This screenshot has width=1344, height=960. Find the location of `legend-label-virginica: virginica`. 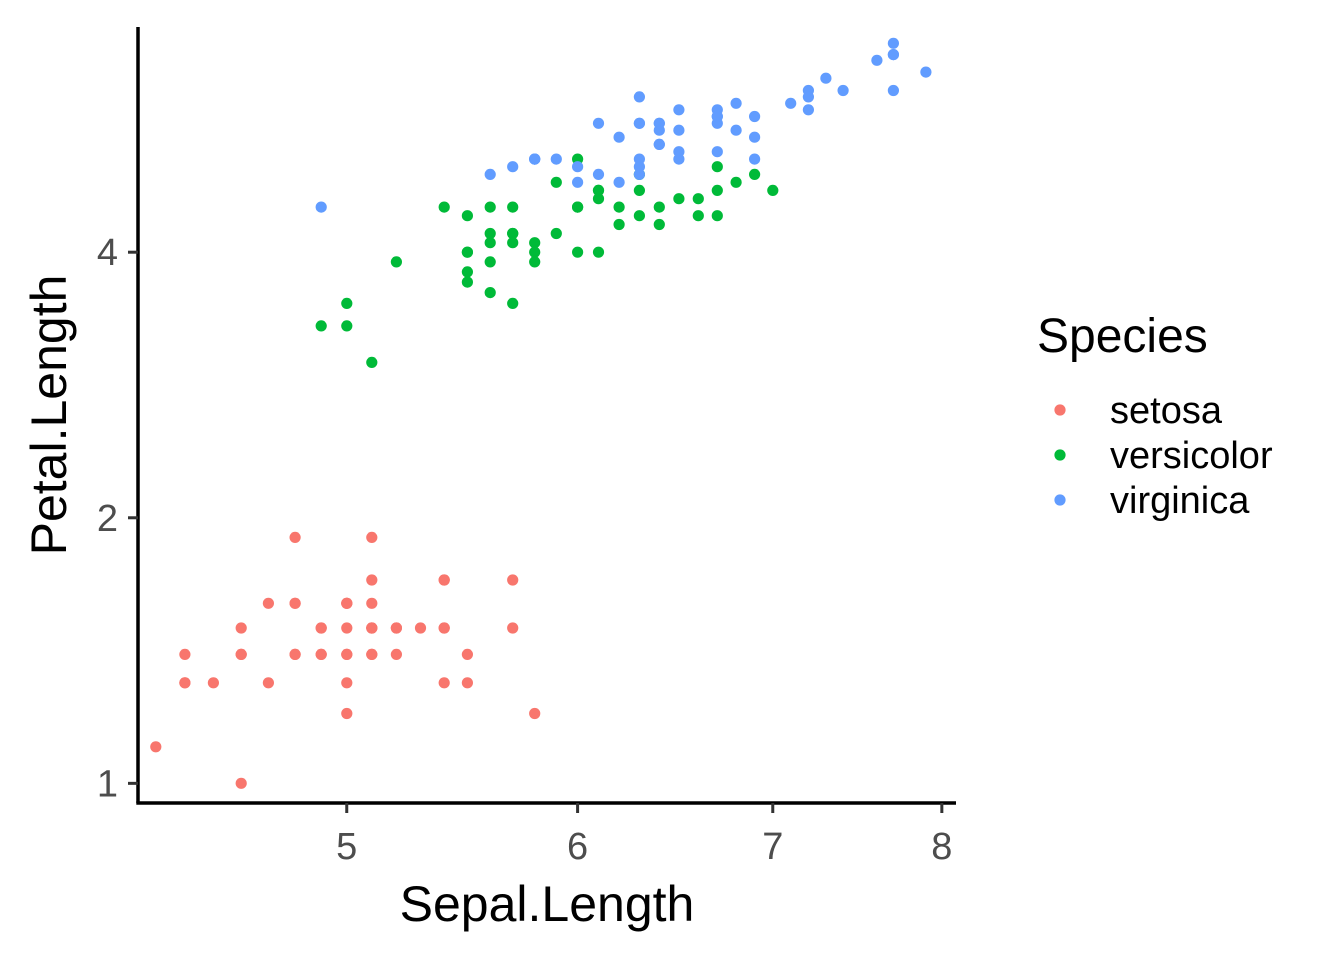

legend-label-virginica: virginica is located at coordinates (1180, 501).